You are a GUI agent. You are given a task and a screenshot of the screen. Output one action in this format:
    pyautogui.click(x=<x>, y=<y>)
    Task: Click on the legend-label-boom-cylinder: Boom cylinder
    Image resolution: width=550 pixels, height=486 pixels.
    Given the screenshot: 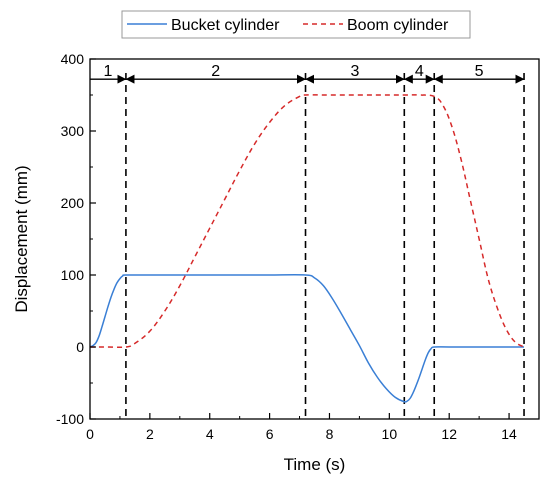 What is the action you would take?
    pyautogui.click(x=398, y=25)
    